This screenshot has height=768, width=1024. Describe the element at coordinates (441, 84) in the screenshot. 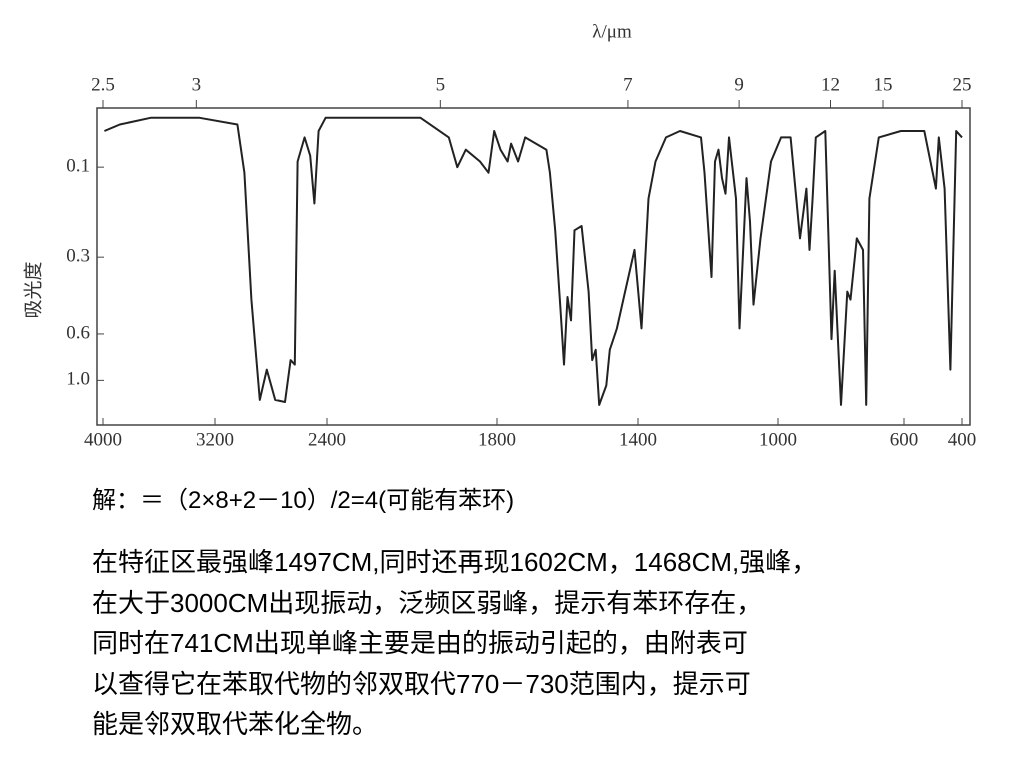

I see `x2-tick-label: 5` at that location.